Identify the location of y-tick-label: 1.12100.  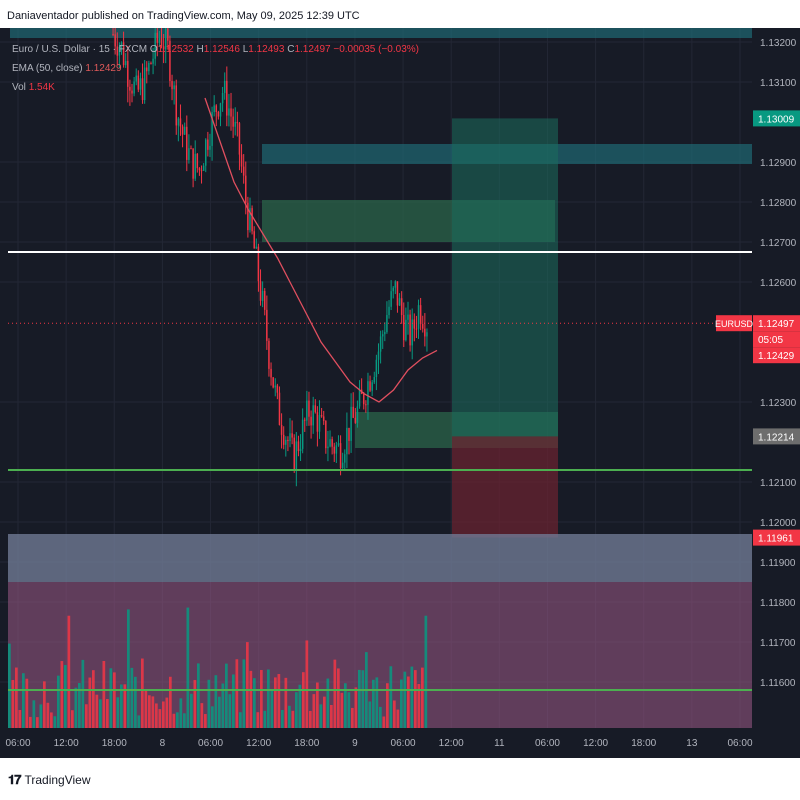
(778, 483).